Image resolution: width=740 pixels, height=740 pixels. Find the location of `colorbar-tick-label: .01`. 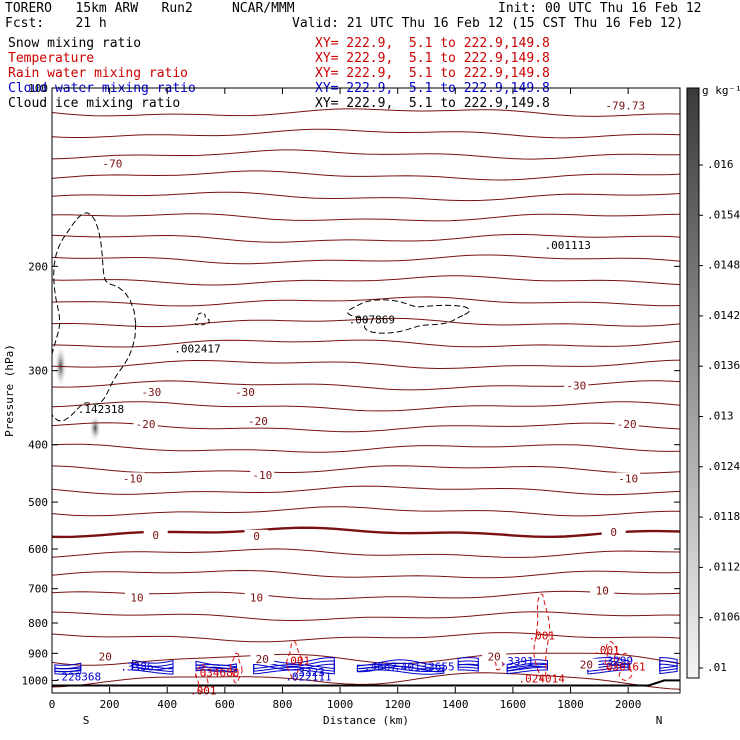

colorbar-tick-label: .01 is located at coordinates (717, 667).